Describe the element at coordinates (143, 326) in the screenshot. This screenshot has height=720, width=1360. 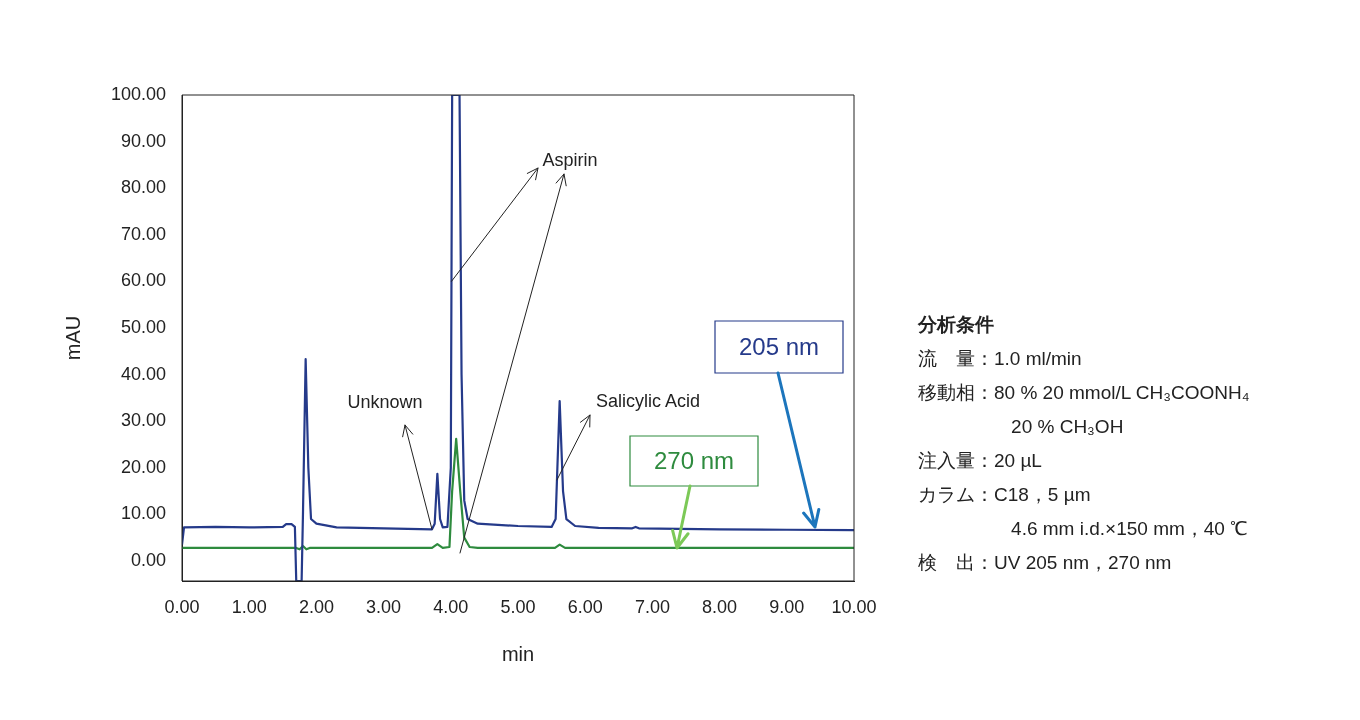
I see `y-tick-label: 50.00` at that location.